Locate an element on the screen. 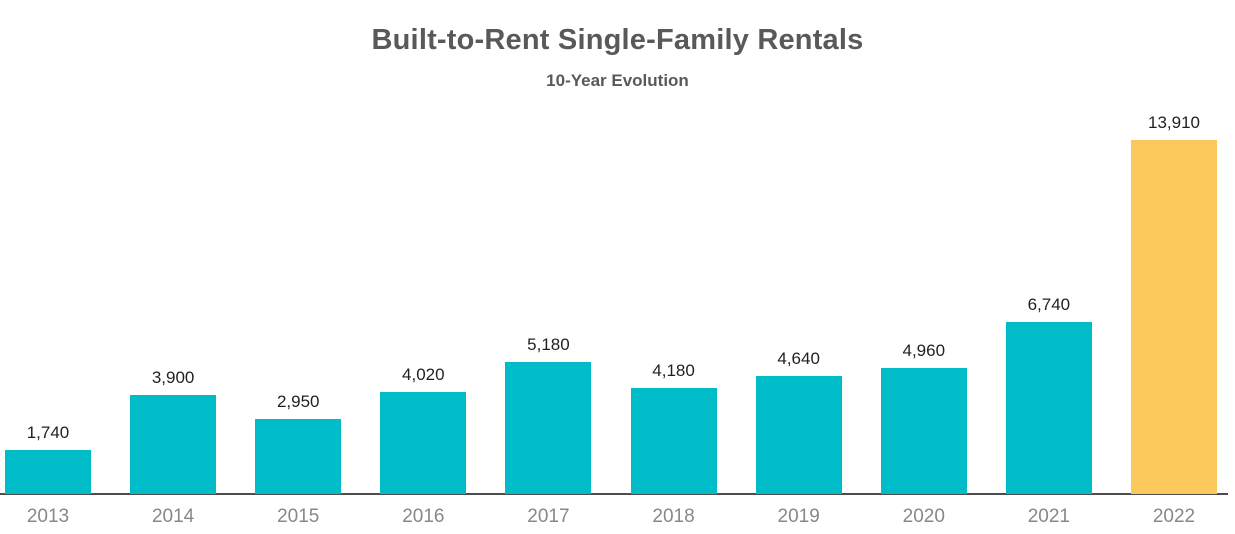 The width and height of the screenshot is (1235, 534). bar-2020 is located at coordinates (923, 431).